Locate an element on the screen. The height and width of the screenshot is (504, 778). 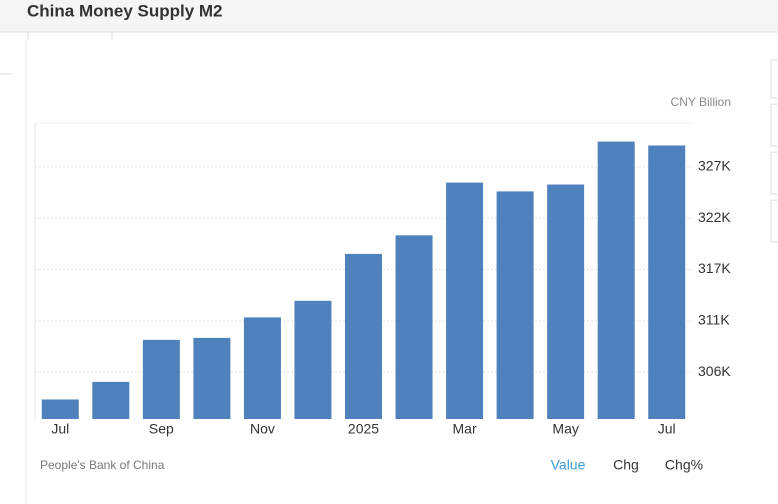
tab: Value is located at coordinates (568, 465).